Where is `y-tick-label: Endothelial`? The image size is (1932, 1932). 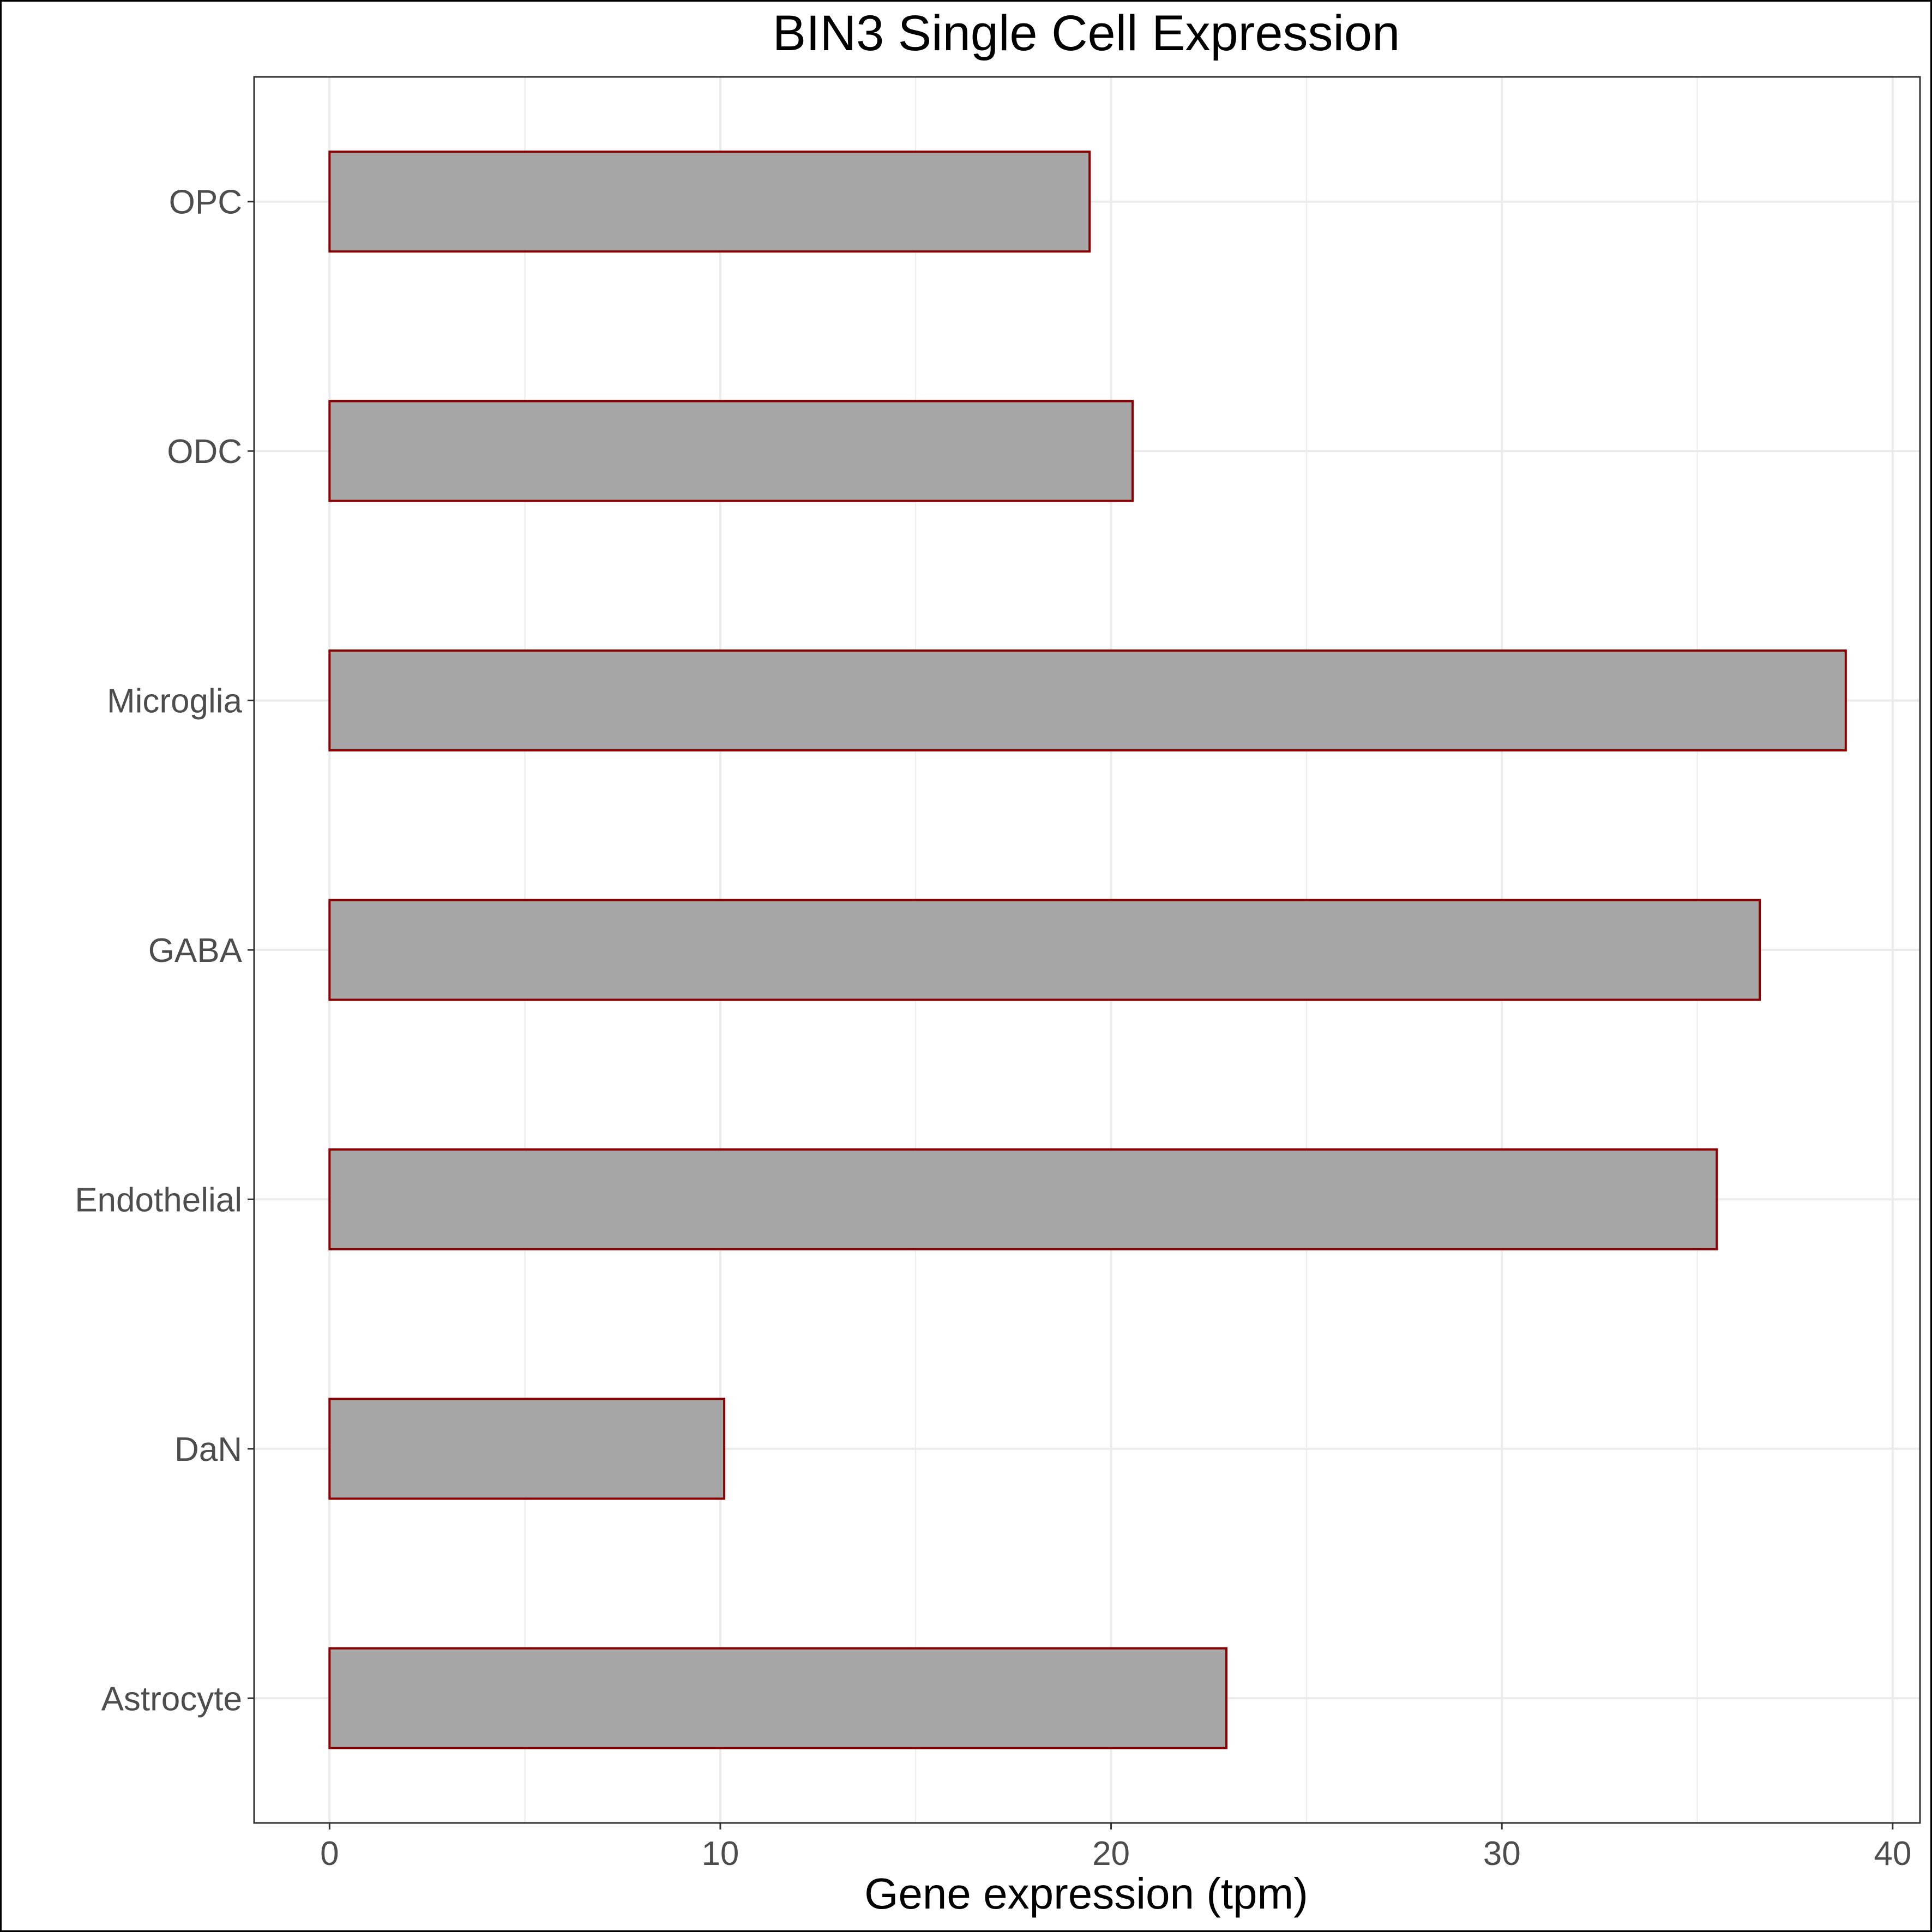 y-tick-label: Endothelial is located at coordinates (158, 1200).